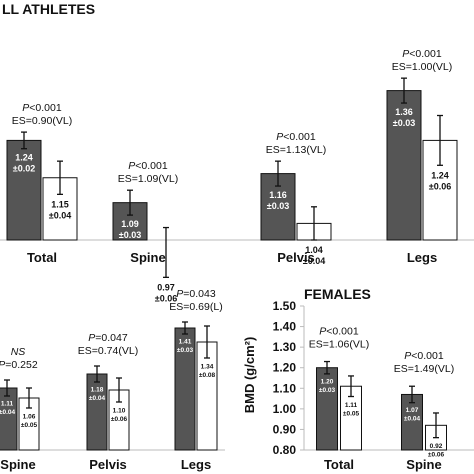 Image resolution: width=474 pixels, height=474 pixels. Describe the element at coordinates (207, 367) in the screenshot. I see `data-label: 1.34` at that location.